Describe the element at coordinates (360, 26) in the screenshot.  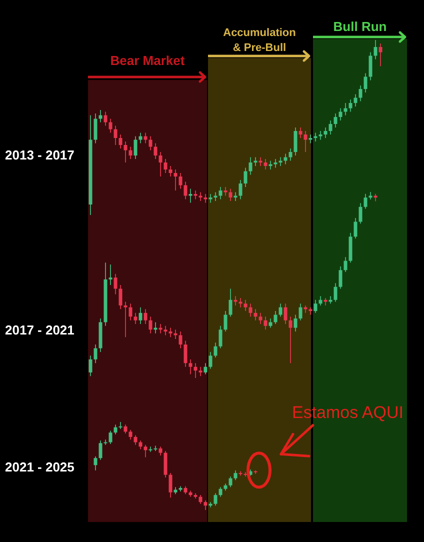
I see `text: Bull Run` at that location.